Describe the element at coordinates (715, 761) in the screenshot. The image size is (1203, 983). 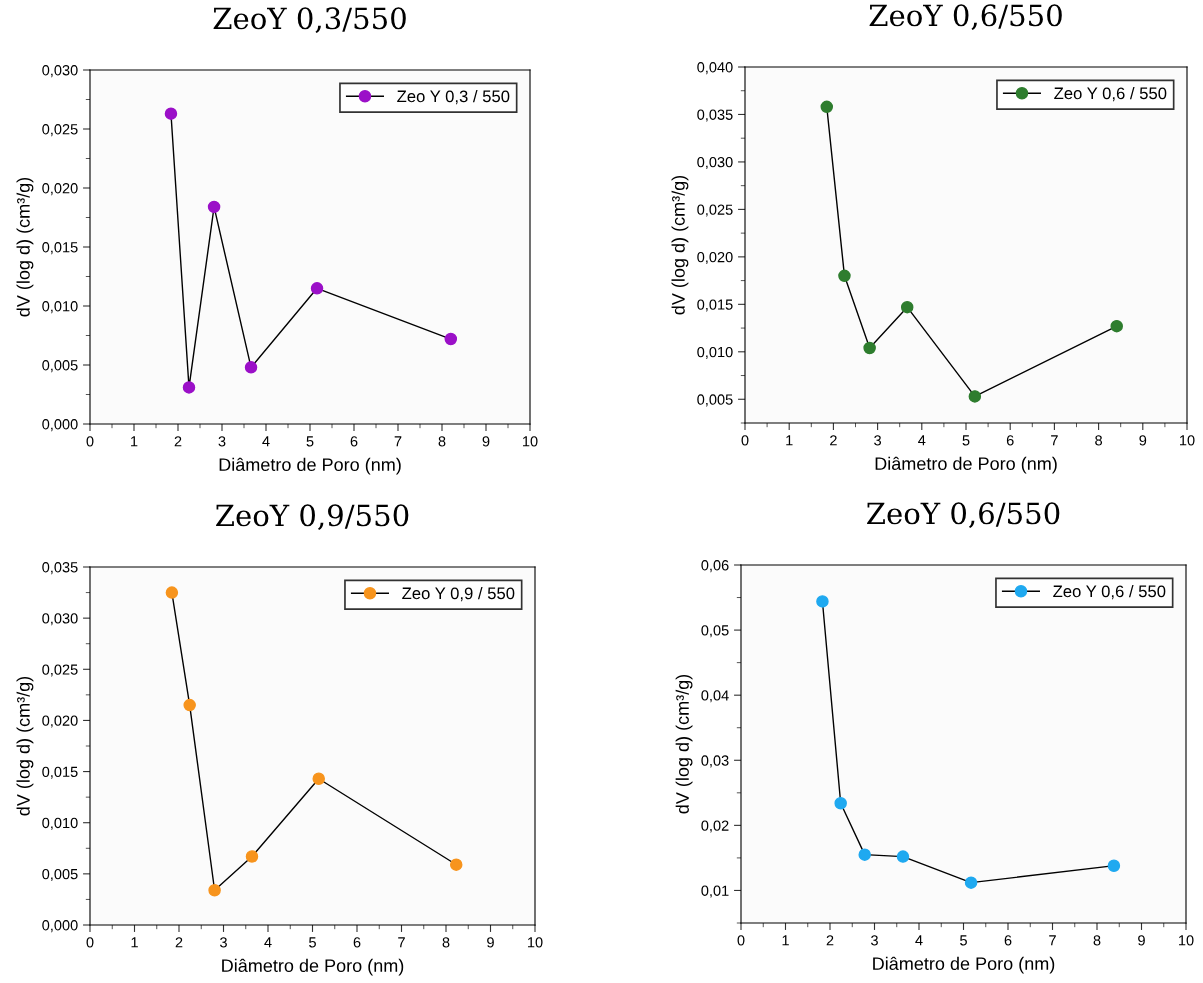
I see `y-tick-label: 0,03` at that location.